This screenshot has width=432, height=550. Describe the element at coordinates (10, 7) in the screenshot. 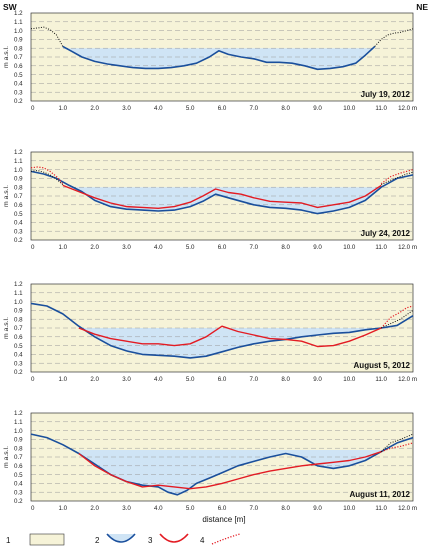

I see `corner-label-sw: SW` at that location.